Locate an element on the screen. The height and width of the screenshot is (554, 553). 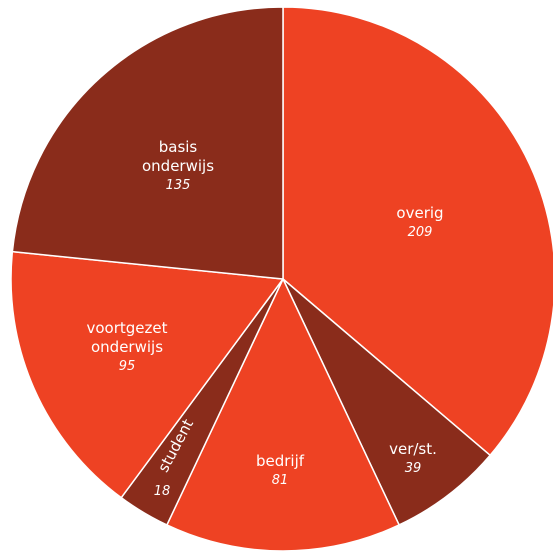
slice-label-overig: overig is located at coordinates (419, 213).